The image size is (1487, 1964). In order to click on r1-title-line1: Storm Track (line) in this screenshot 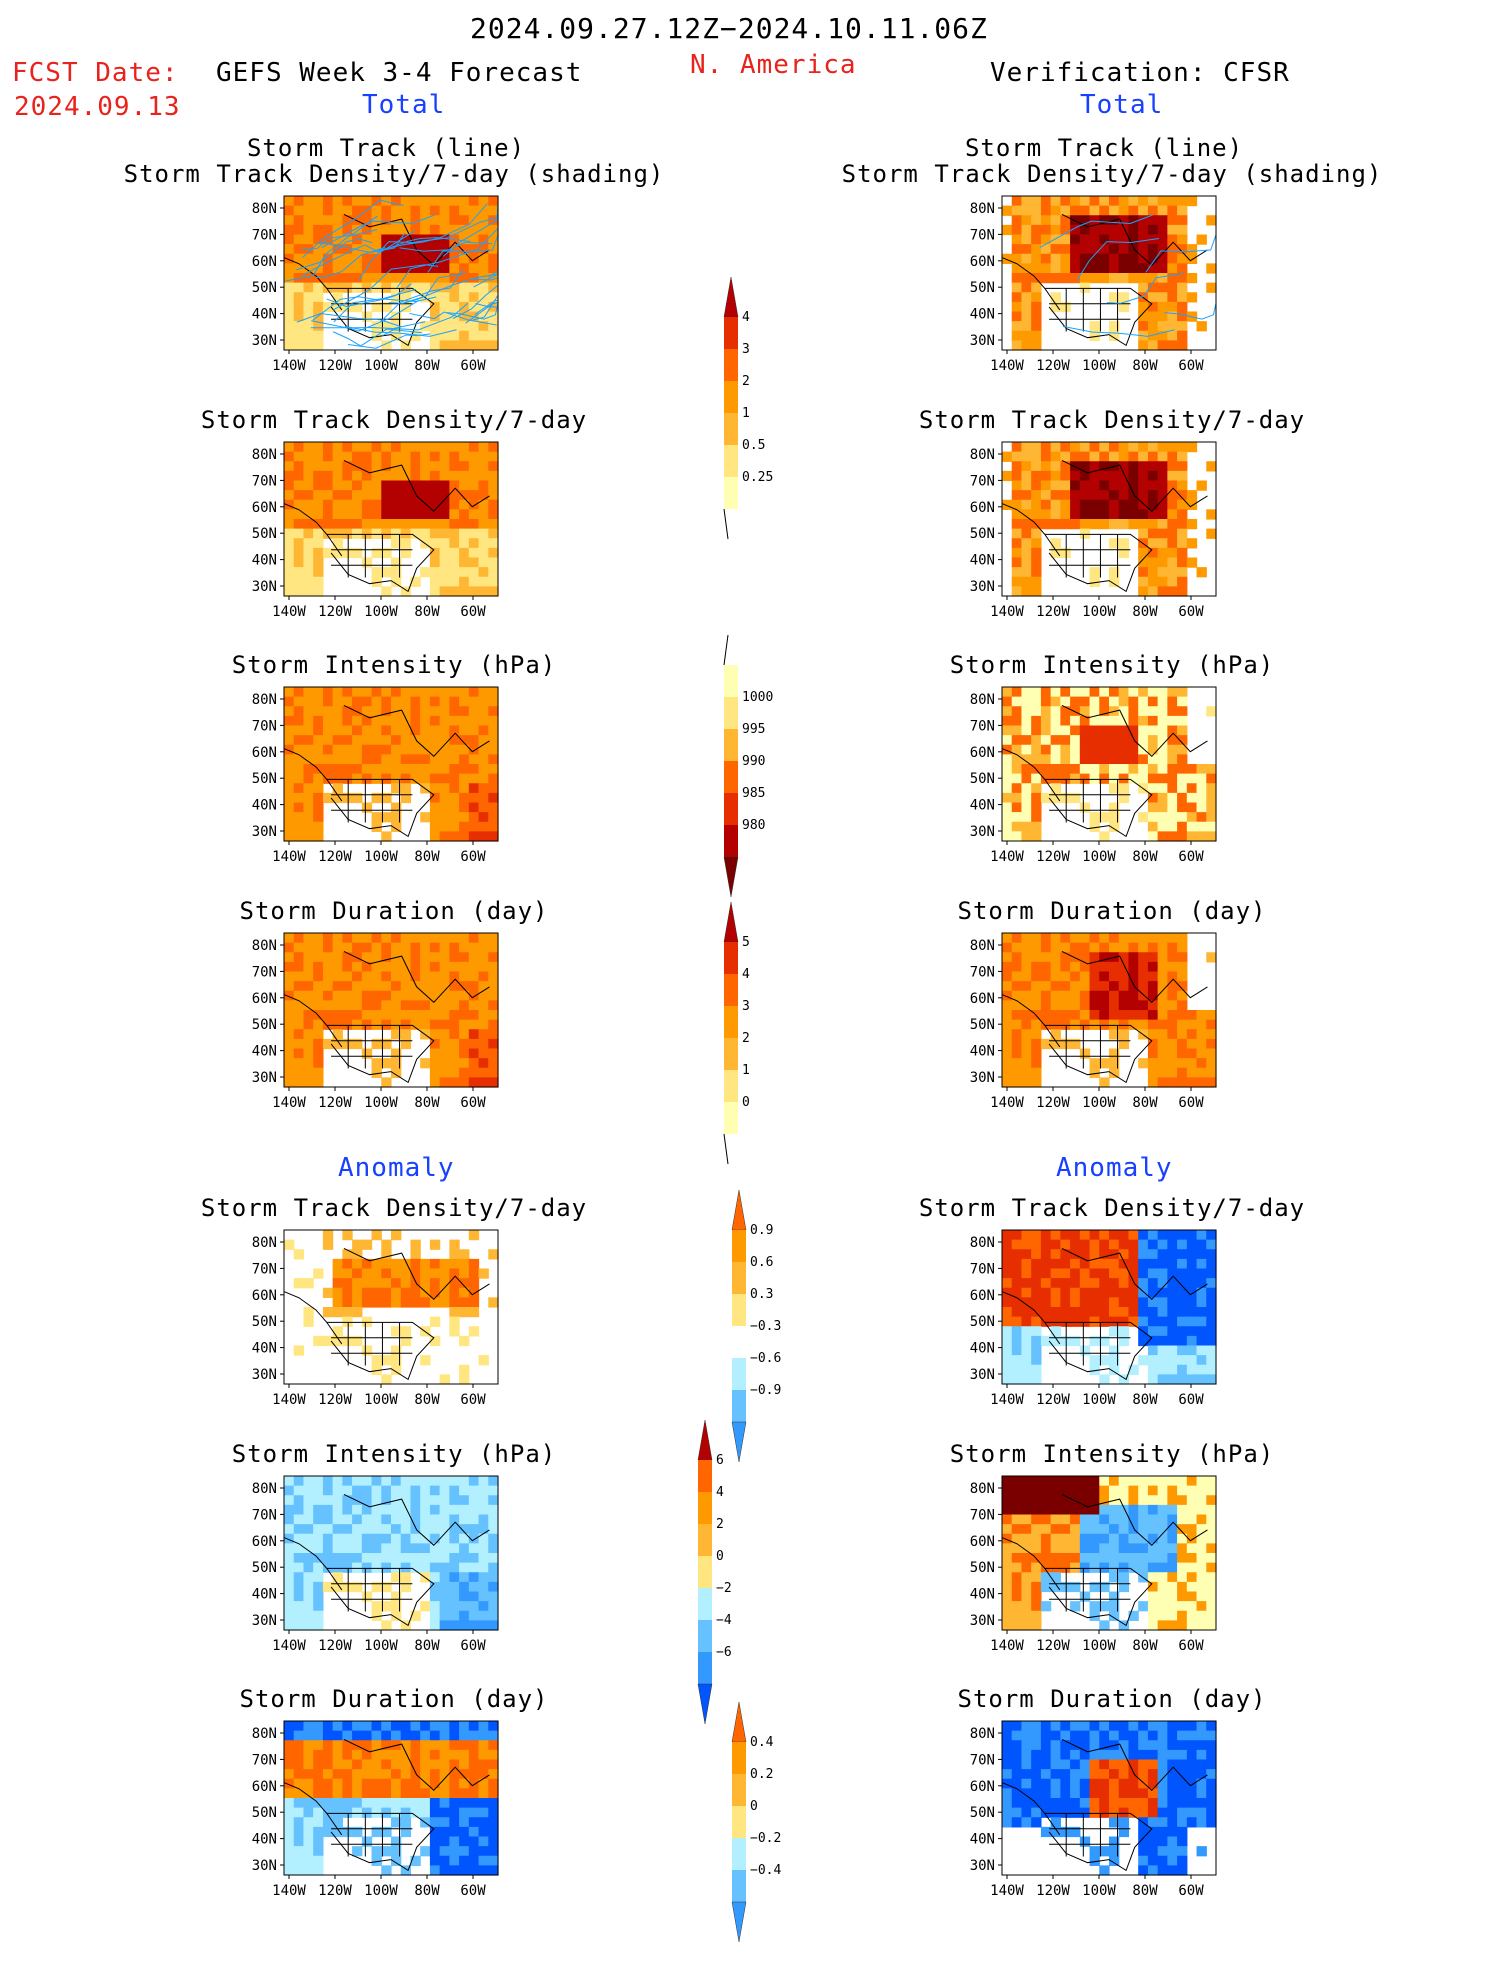, I will do `click(1104, 148)`.